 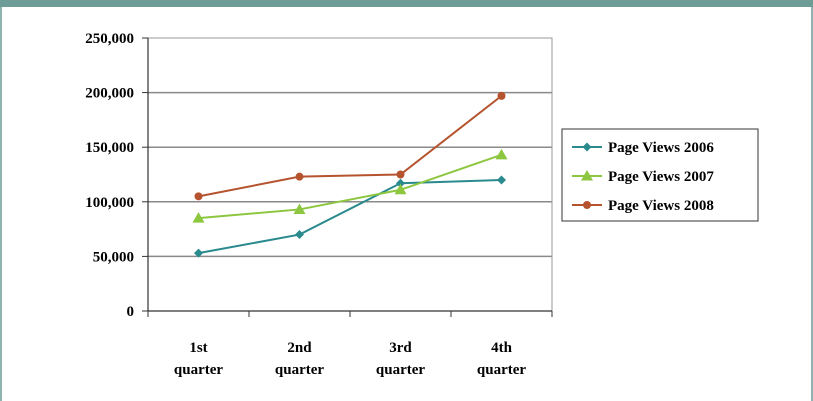 I want to click on legend-item-1: Page Views 2006, so click(x=643, y=148).